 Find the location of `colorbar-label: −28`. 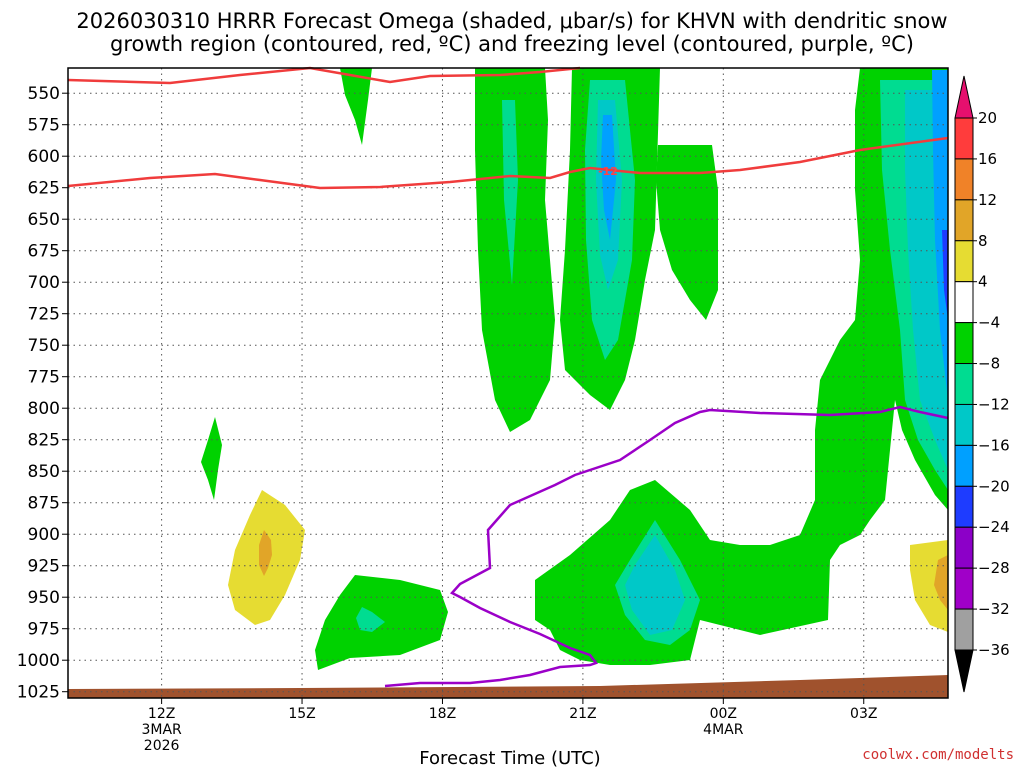

colorbar-label: −28 is located at coordinates (994, 568).